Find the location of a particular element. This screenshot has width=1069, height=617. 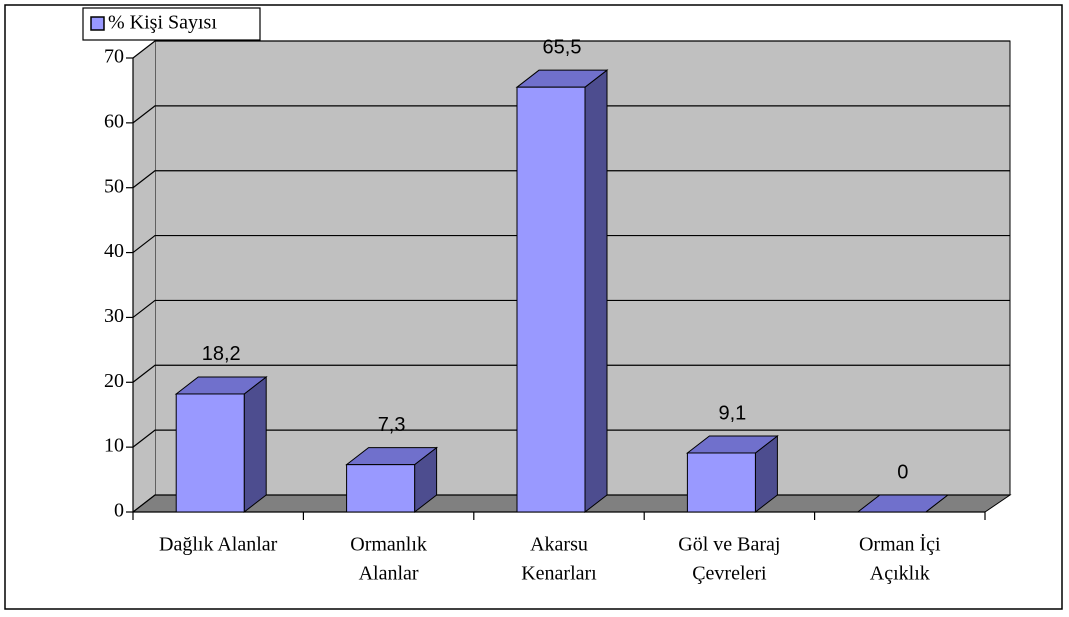

bar-top is located at coordinates (903, 503).